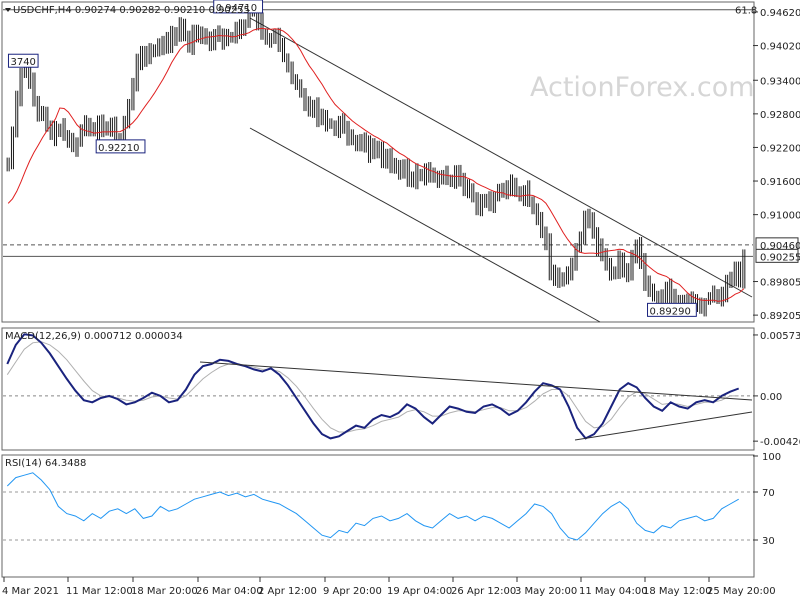 The image size is (800, 600). I want to click on x-tick-label: 26 Mar 04:00, so click(229, 591).